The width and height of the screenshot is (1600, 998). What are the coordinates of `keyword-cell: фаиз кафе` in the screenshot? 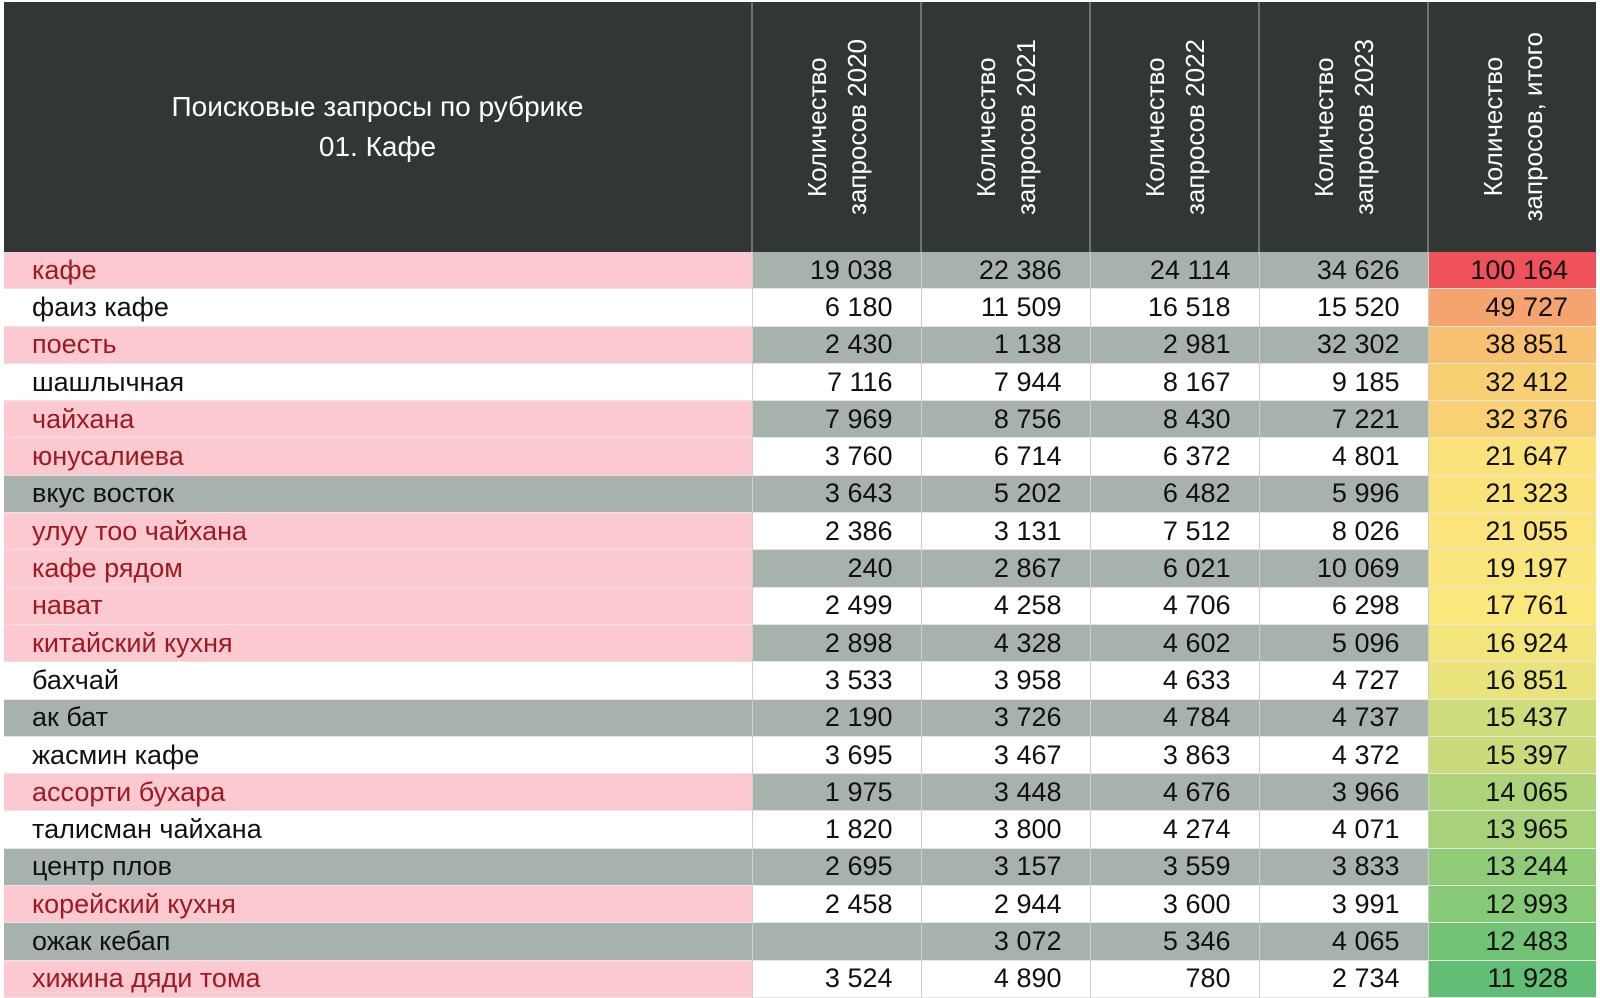 It's located at (378, 307).